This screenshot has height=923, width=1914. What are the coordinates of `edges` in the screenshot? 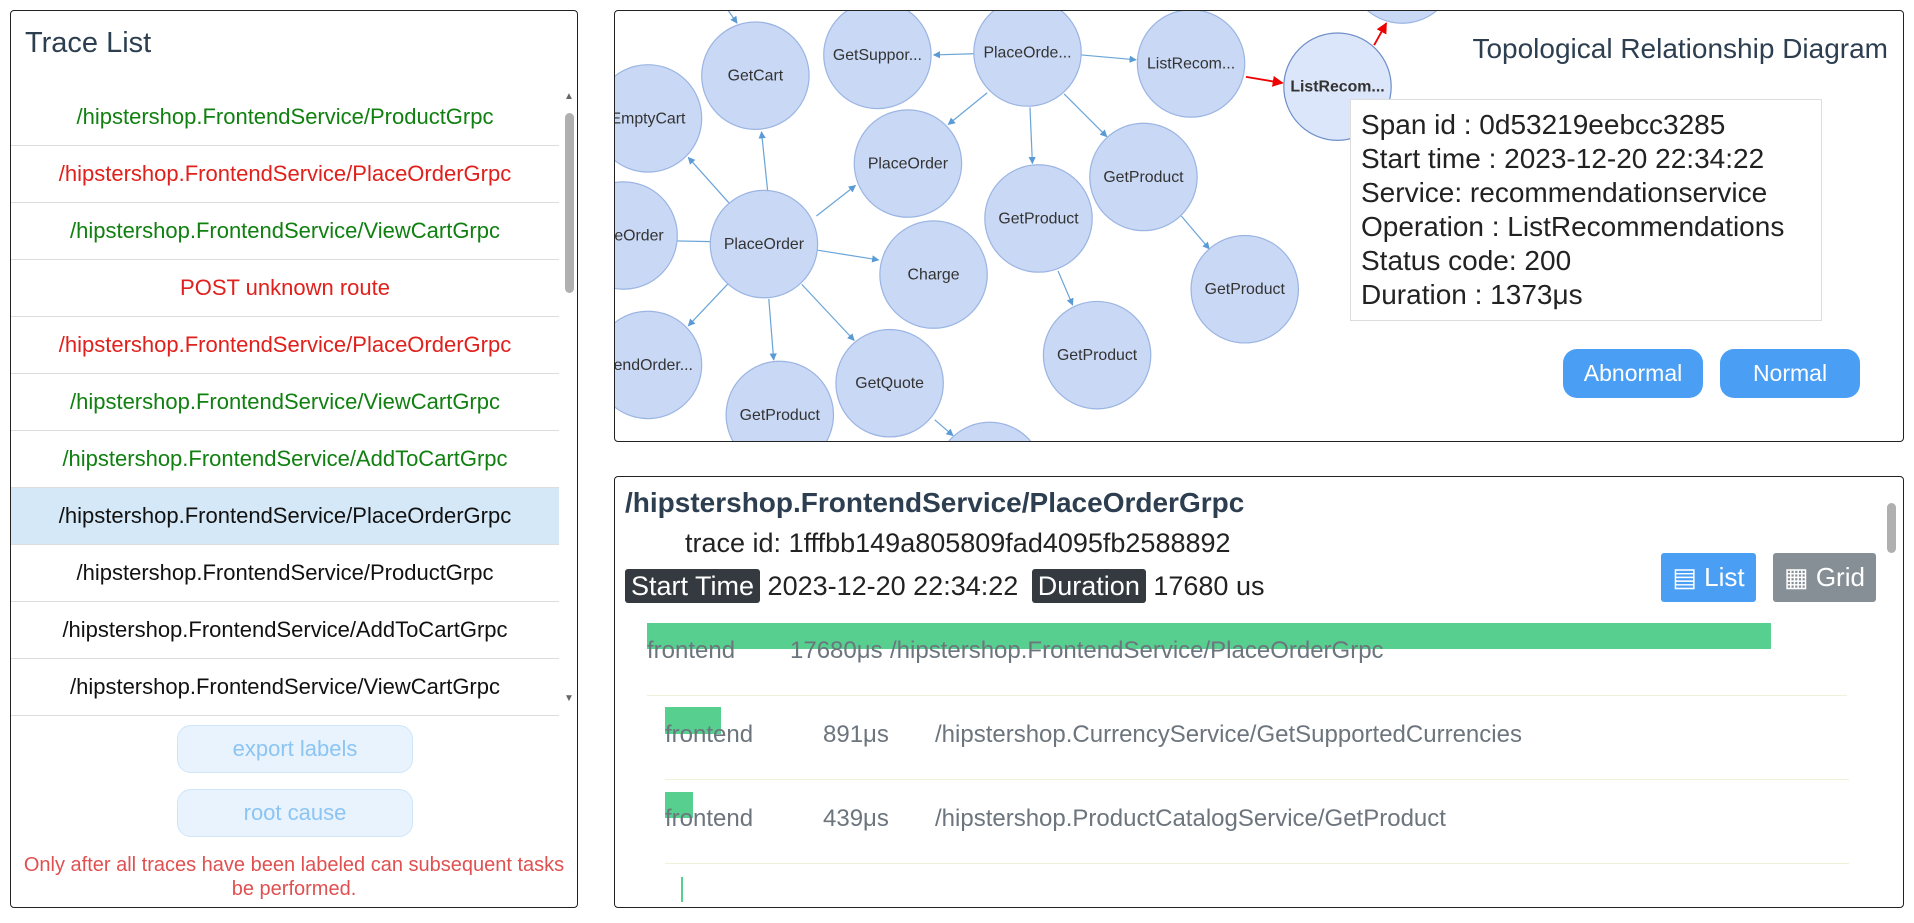 It's located at (931, 224).